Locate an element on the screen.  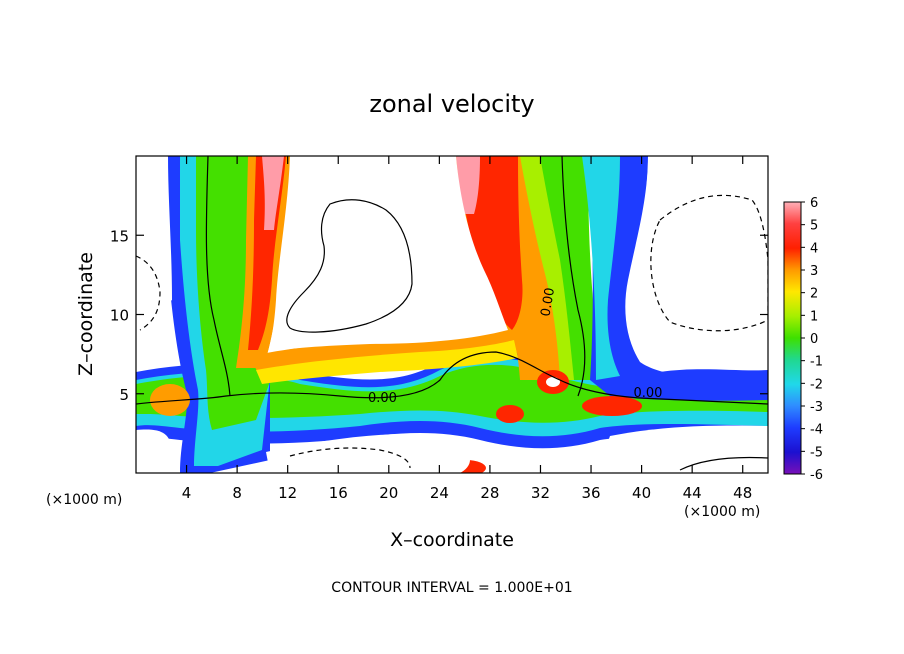
contour-lower-right is located at coordinates (723, 463).